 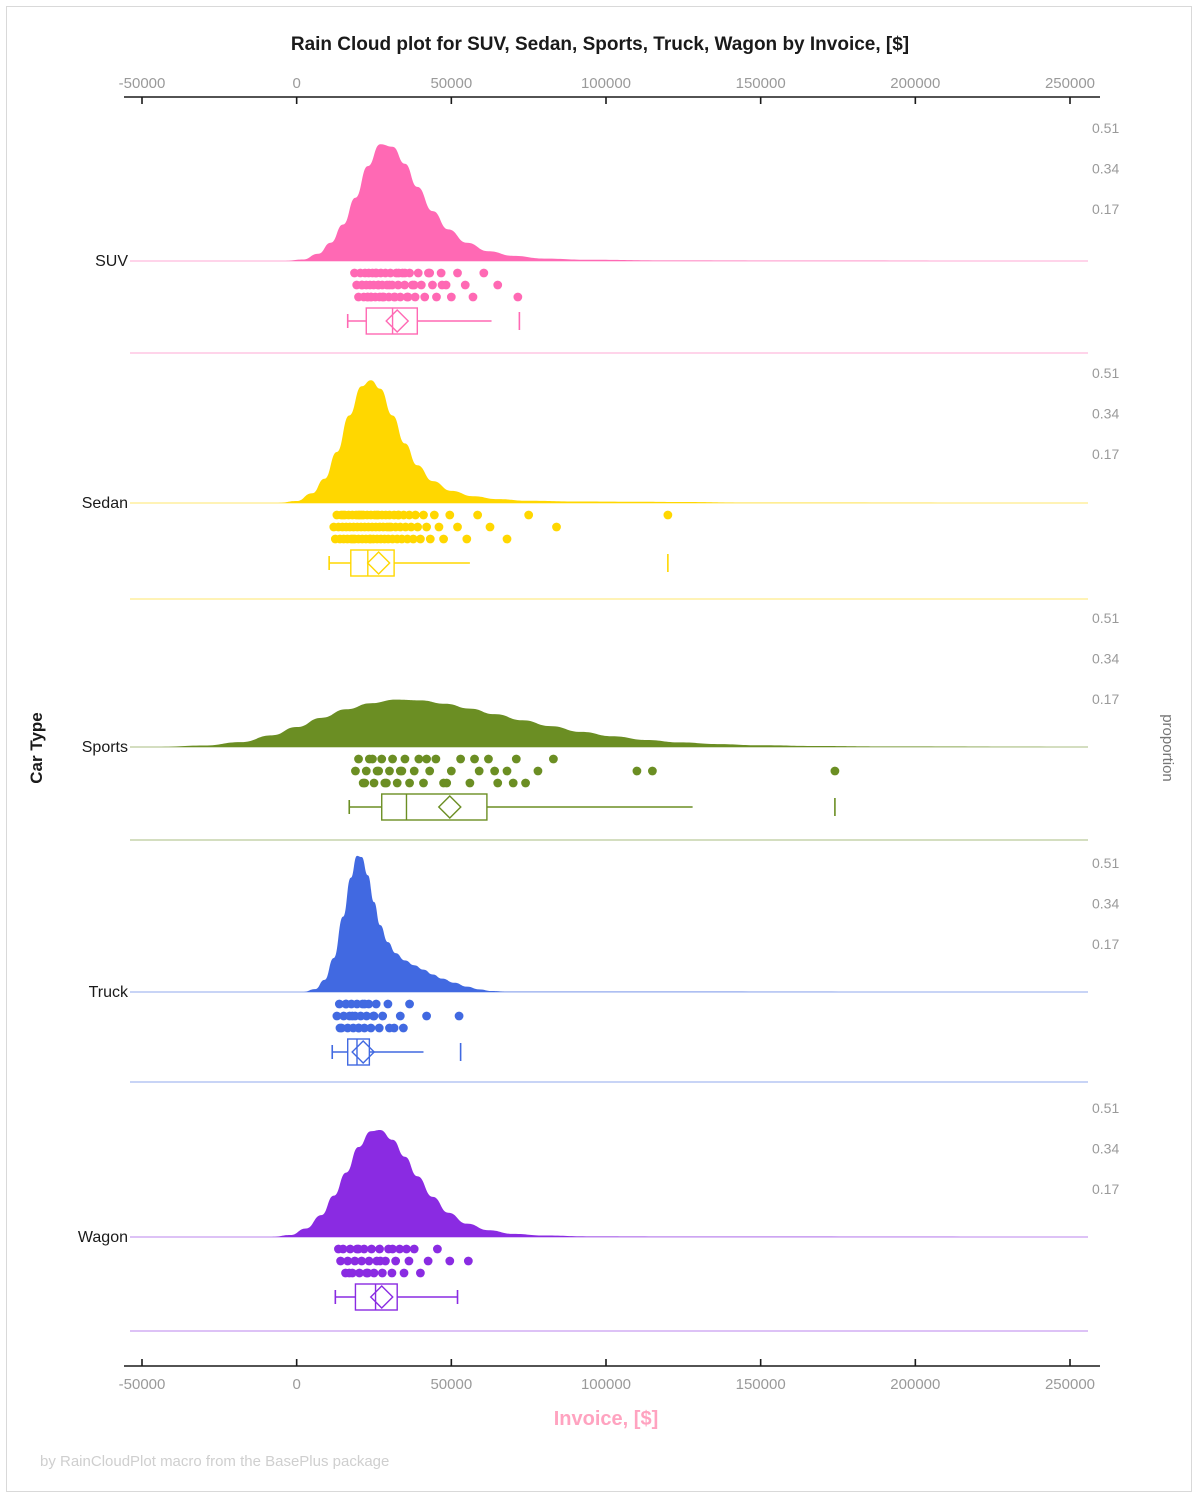 I want to click on bottom-x-tick-4: 150000, so click(x=761, y=1384).